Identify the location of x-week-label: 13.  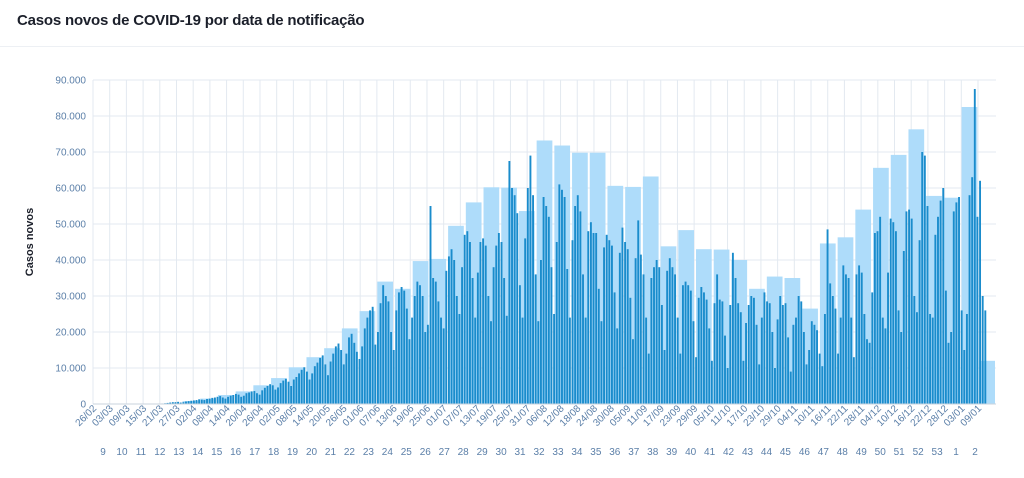
(179, 452).